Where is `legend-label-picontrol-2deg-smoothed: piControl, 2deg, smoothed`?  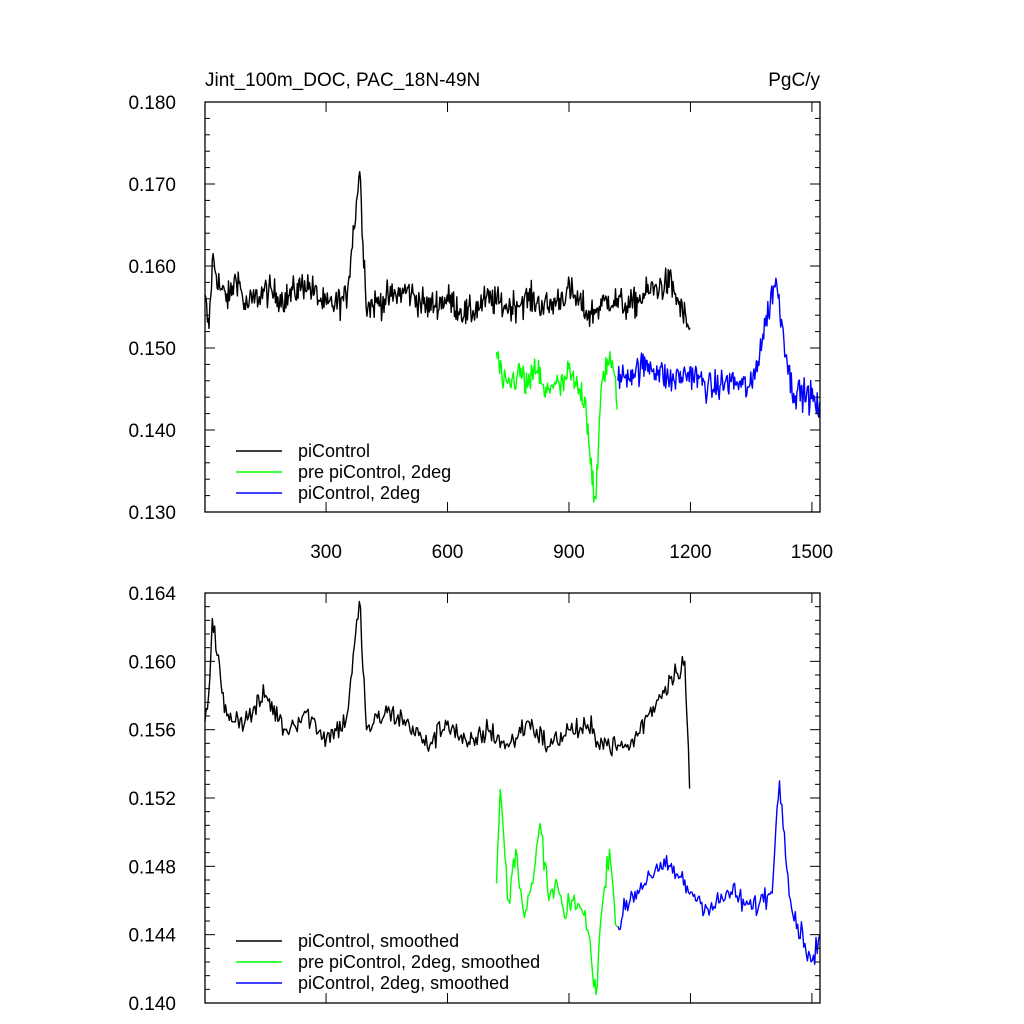
legend-label-picontrol-2deg-smoothed: piControl, 2deg, smoothed is located at coordinates (403, 983).